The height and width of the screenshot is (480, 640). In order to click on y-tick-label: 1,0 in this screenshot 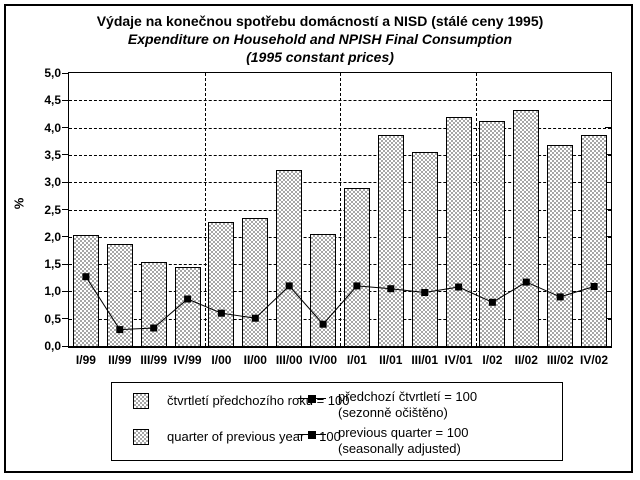, I will do `click(52, 291)`.